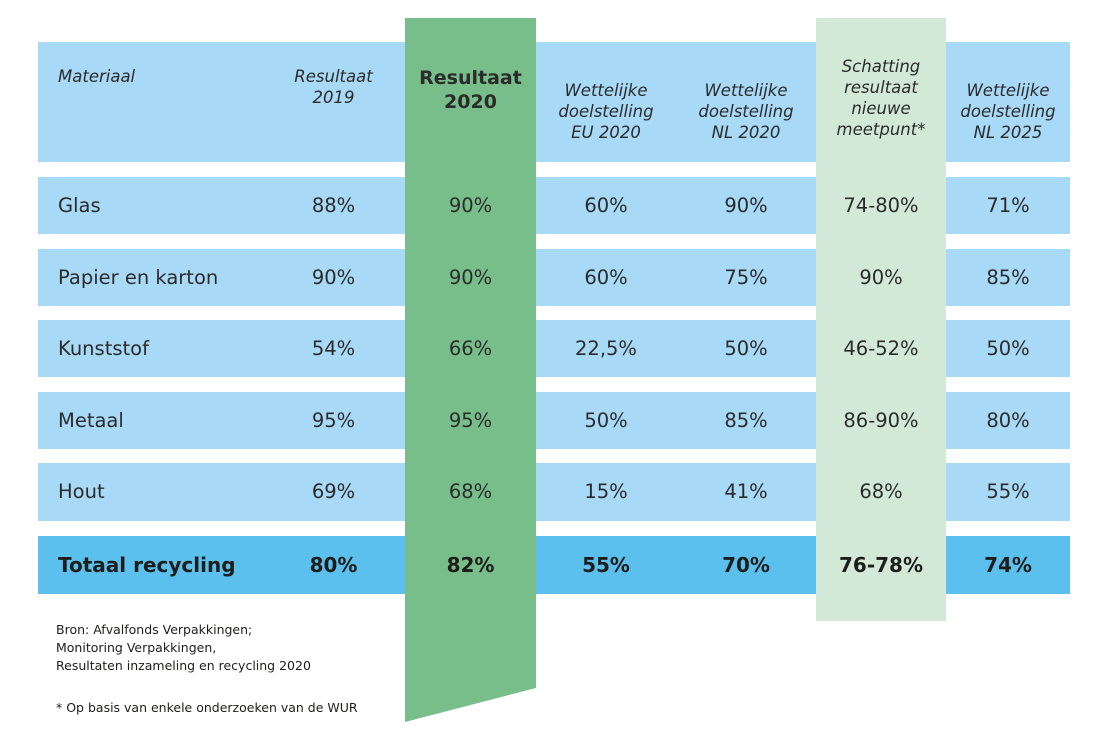 Image resolution: width=1100 pixels, height=736 pixels. I want to click on highlight-column-2020, so click(470, 370).